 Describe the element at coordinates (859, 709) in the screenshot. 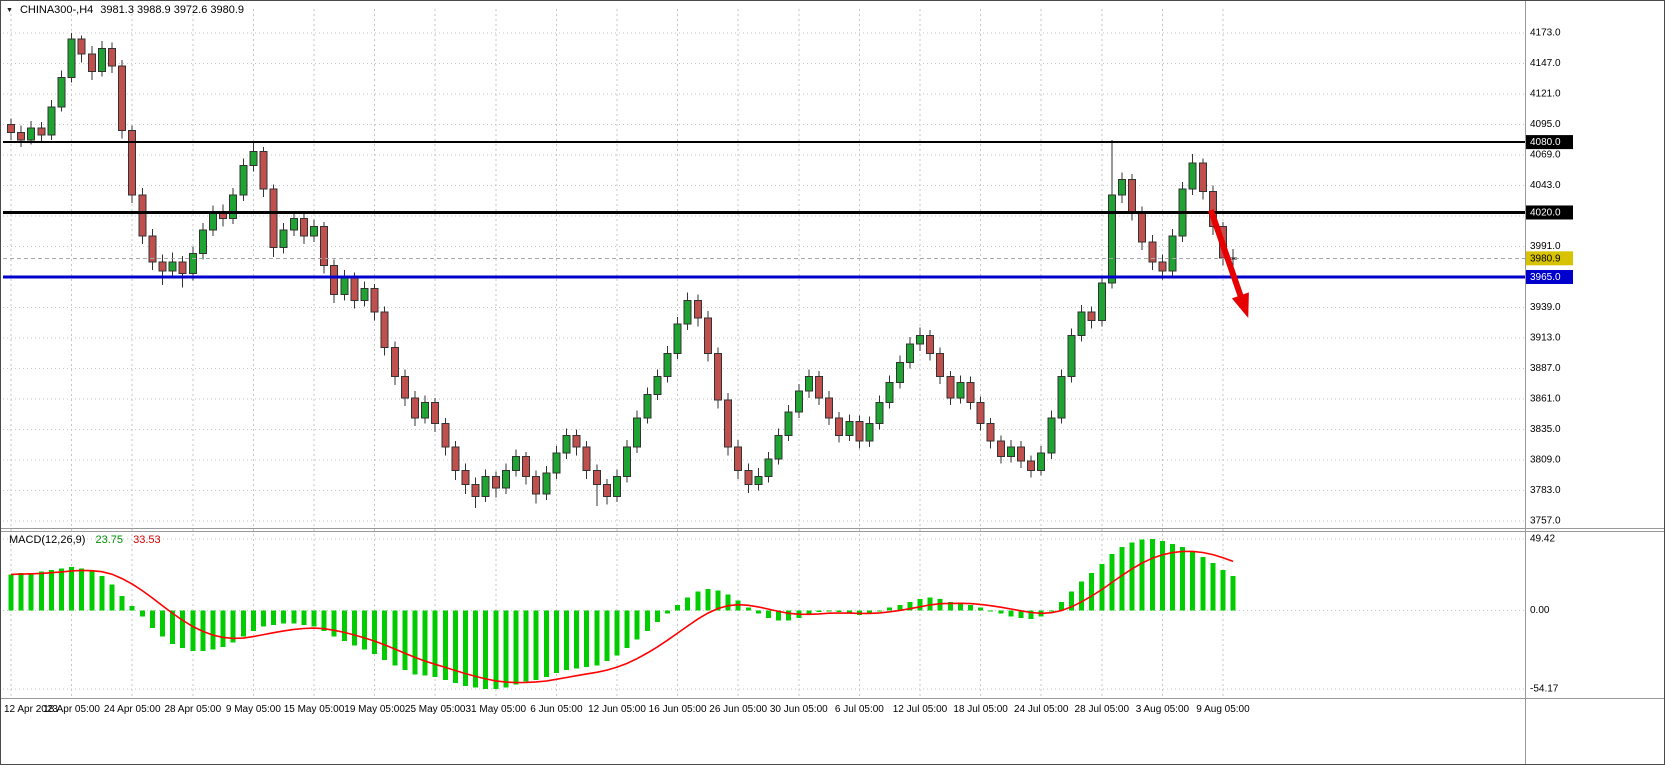

I see `svg-text: 6 Jul 05:00` at that location.